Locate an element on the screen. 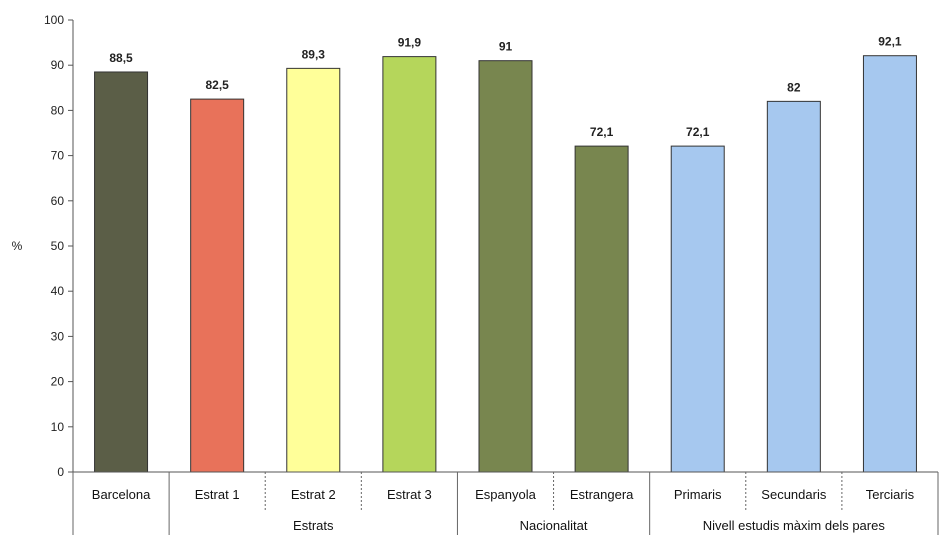  x-group-label: Nivell estudis màxim dels pares is located at coordinates (794, 525).